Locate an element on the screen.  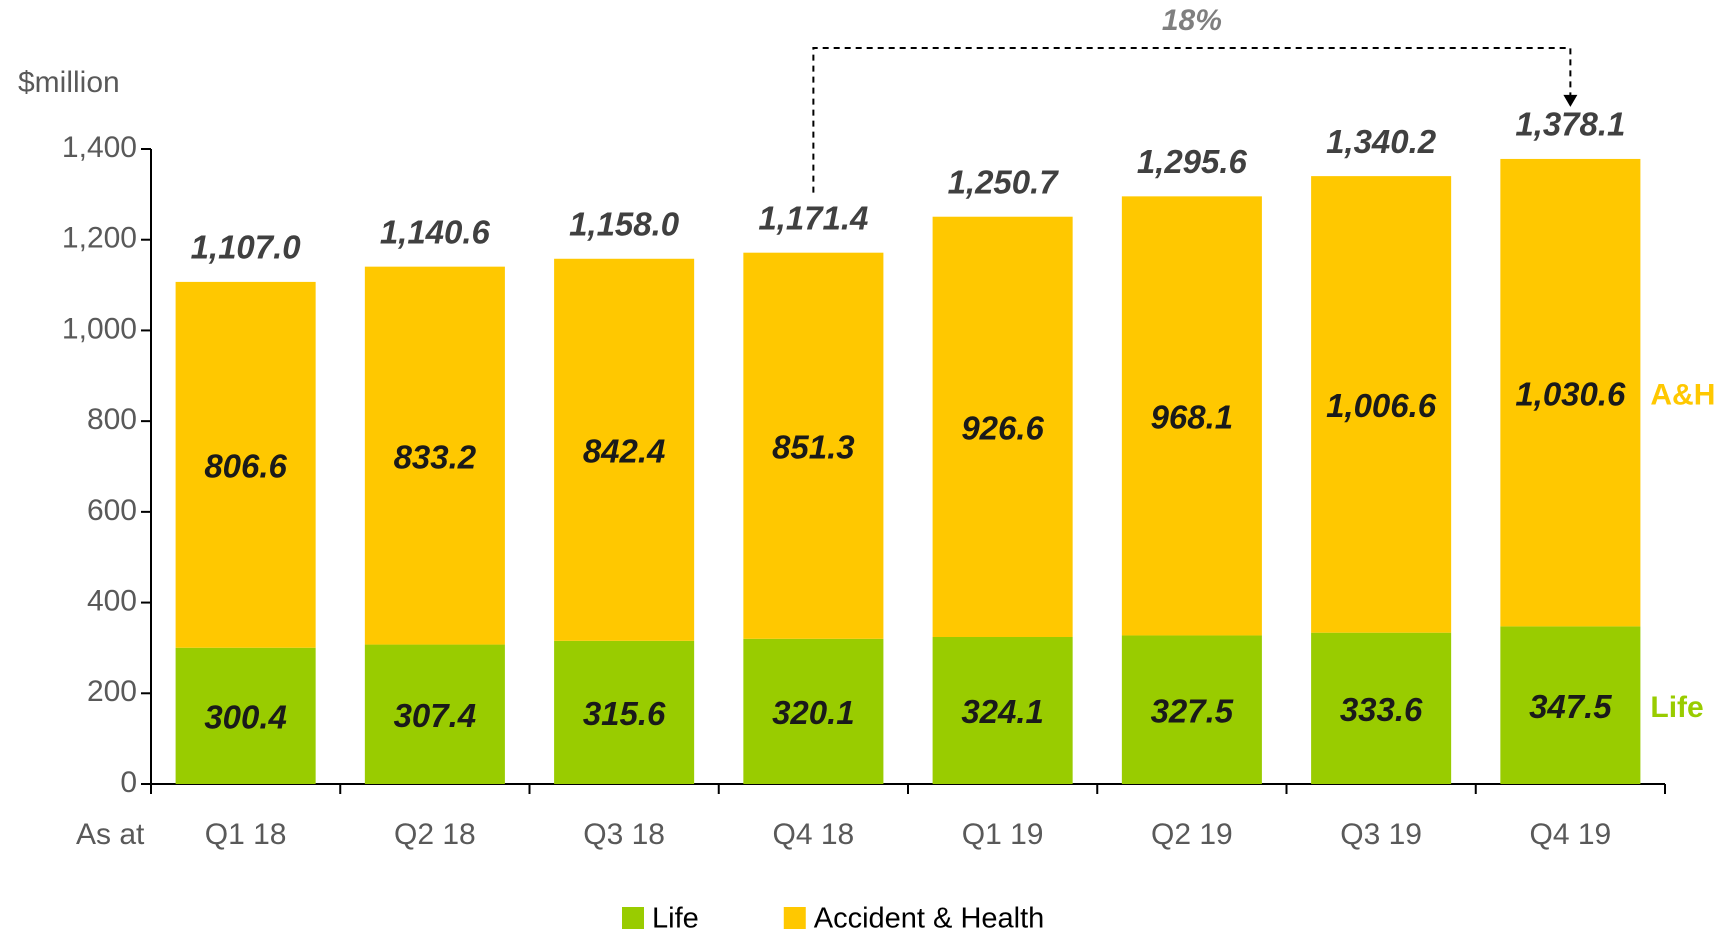
data-label: 1,006.6 is located at coordinates (1381, 405).